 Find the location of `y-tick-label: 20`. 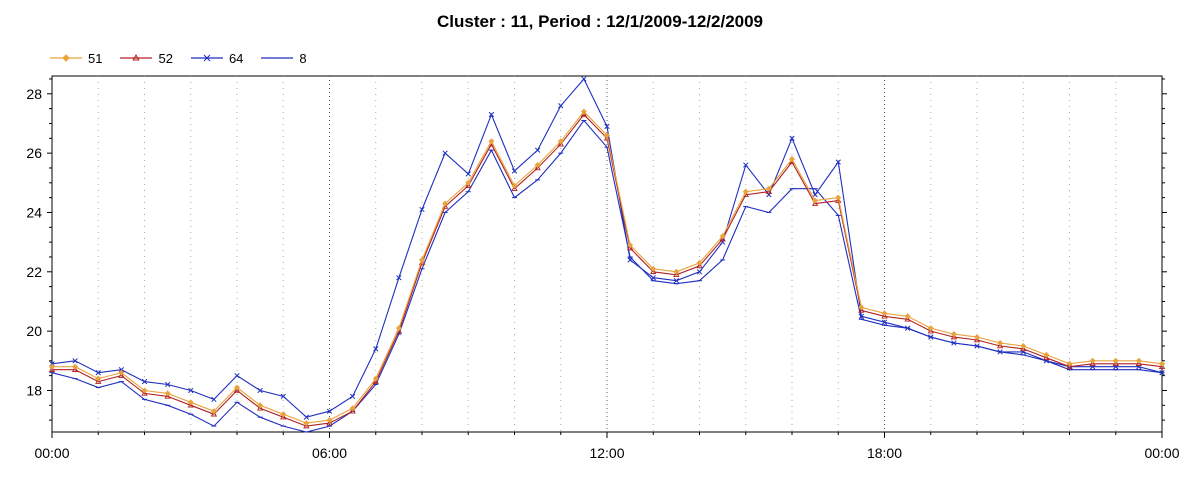

y-tick-label: 20 is located at coordinates (34, 331).